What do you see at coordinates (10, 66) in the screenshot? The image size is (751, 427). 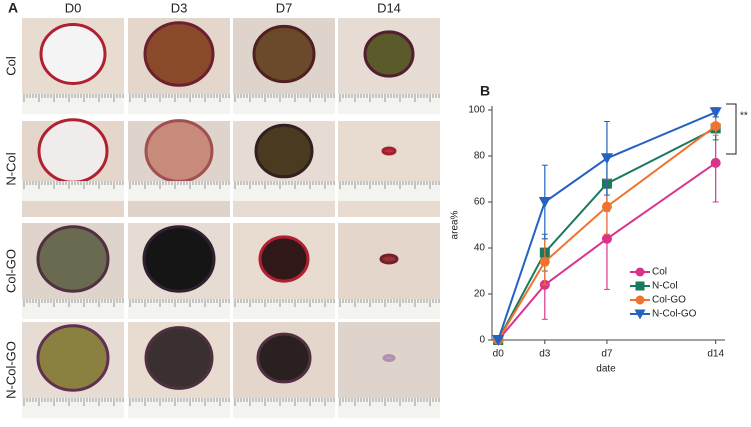 I see `row-label: Col` at bounding box center [10, 66].